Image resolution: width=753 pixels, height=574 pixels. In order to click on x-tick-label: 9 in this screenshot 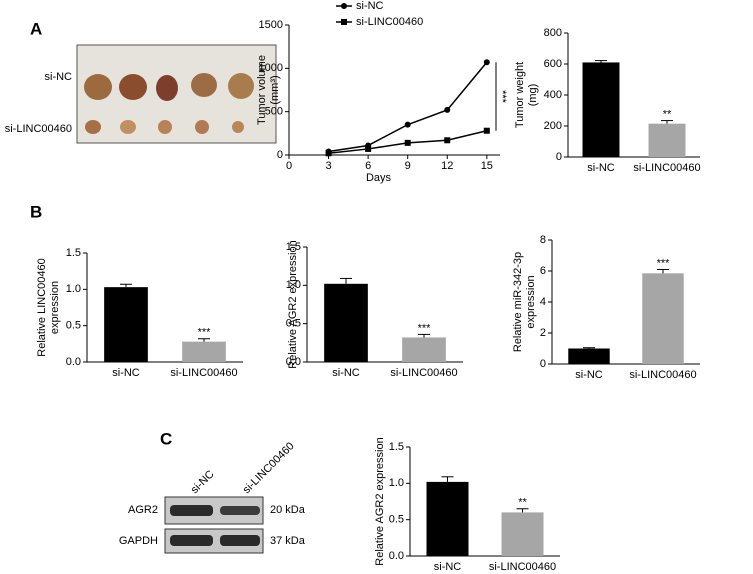, I will do `click(408, 166)`.